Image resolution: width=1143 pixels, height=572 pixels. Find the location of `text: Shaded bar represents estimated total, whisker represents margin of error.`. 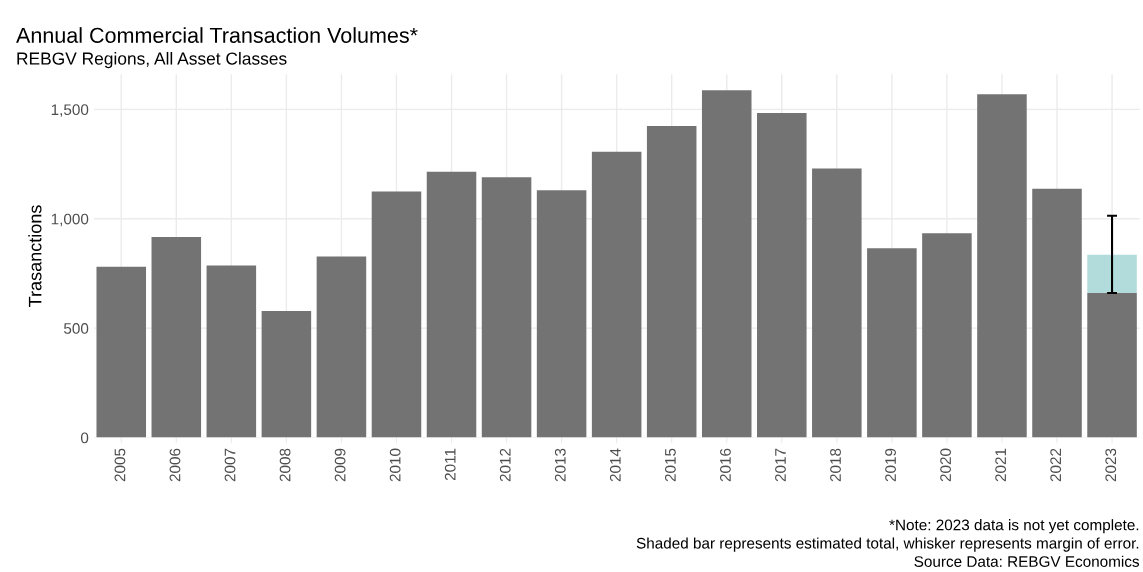

text: Shaded bar represents estimated total, whisker represents margin of error. is located at coordinates (887, 544).